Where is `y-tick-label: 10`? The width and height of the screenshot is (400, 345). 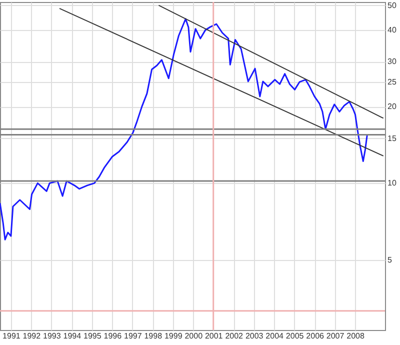
y-tick-label: 10 is located at coordinates (392, 183).